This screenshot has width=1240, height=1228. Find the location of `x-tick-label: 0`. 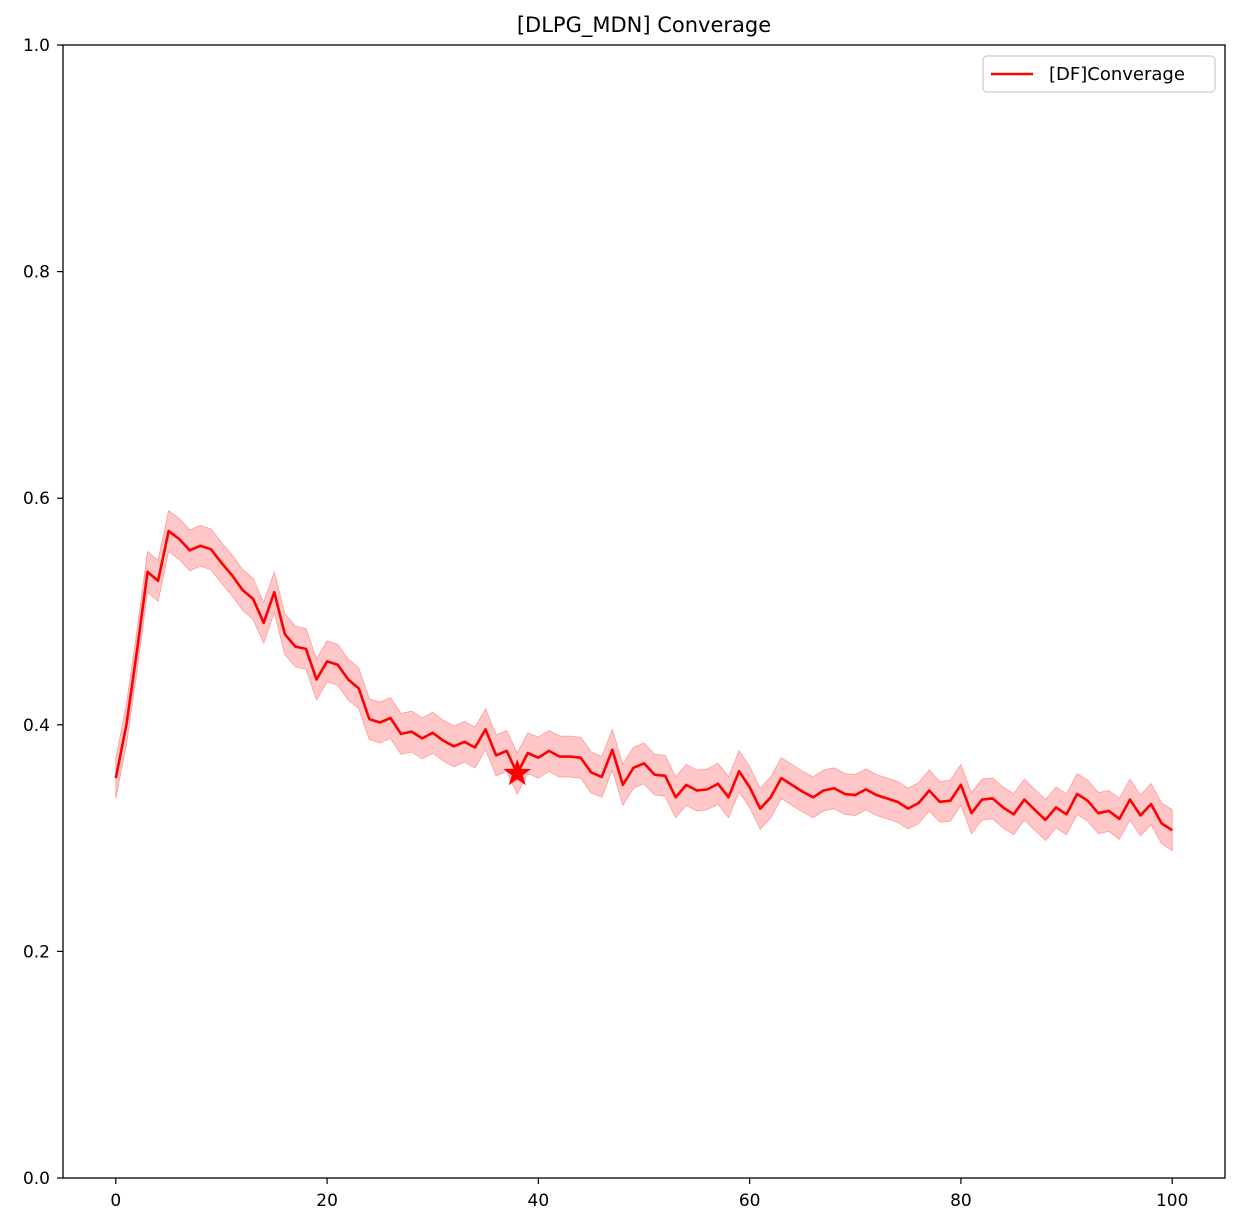

x-tick-label: 0 is located at coordinates (115, 1201).